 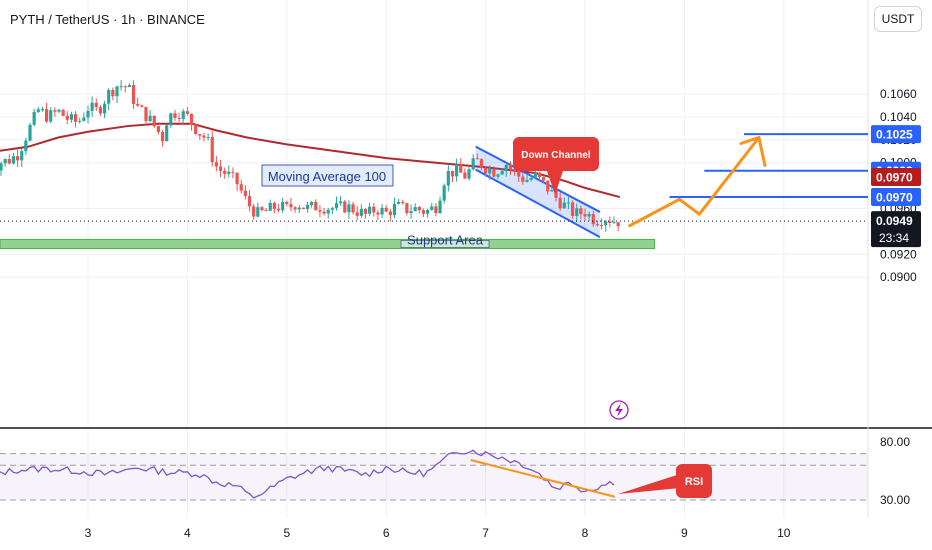 I want to click on down-channel-label-bg, so click(x=556, y=154).